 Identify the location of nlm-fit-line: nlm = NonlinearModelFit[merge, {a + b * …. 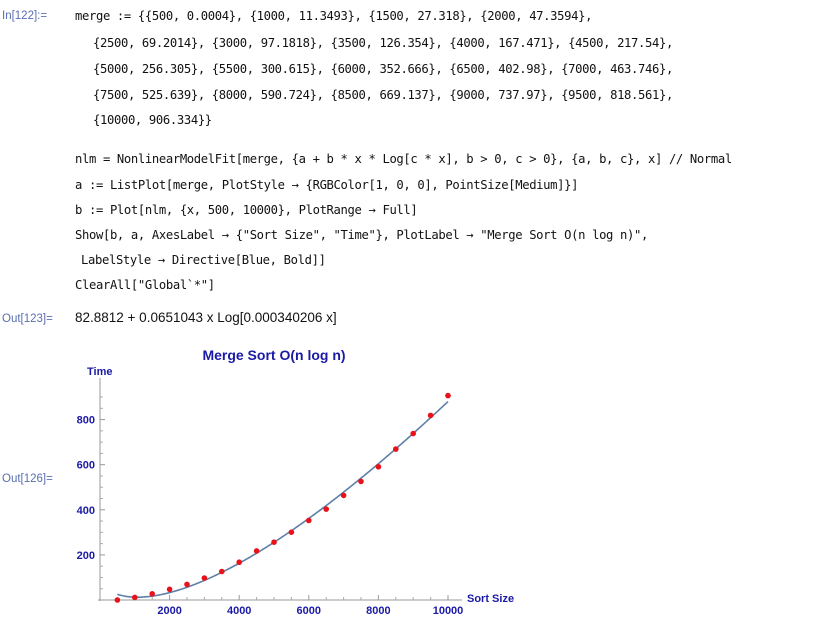
(403, 159).